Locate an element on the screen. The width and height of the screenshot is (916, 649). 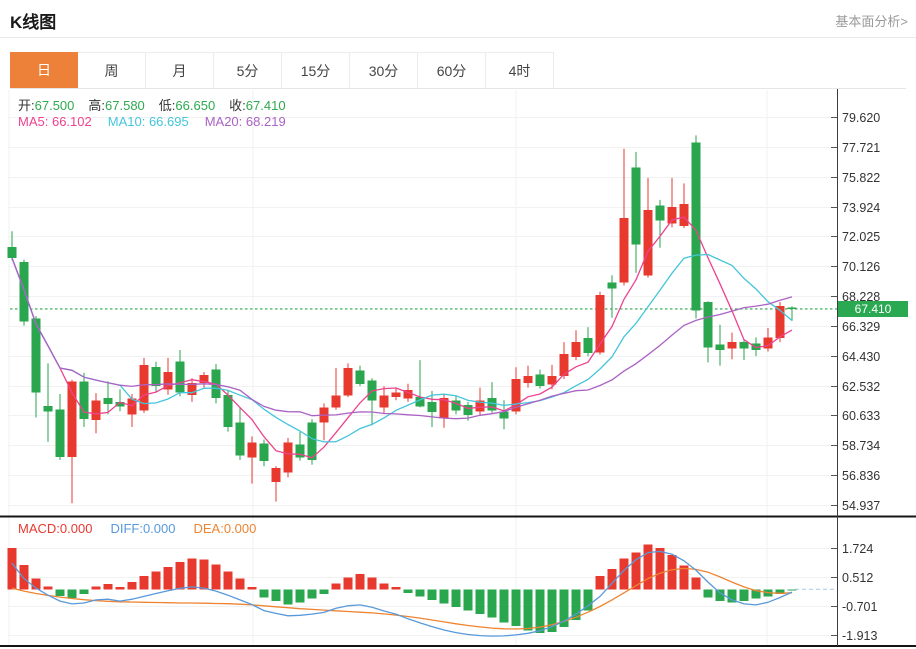
ma20-value: 68.219 is located at coordinates (265, 121).